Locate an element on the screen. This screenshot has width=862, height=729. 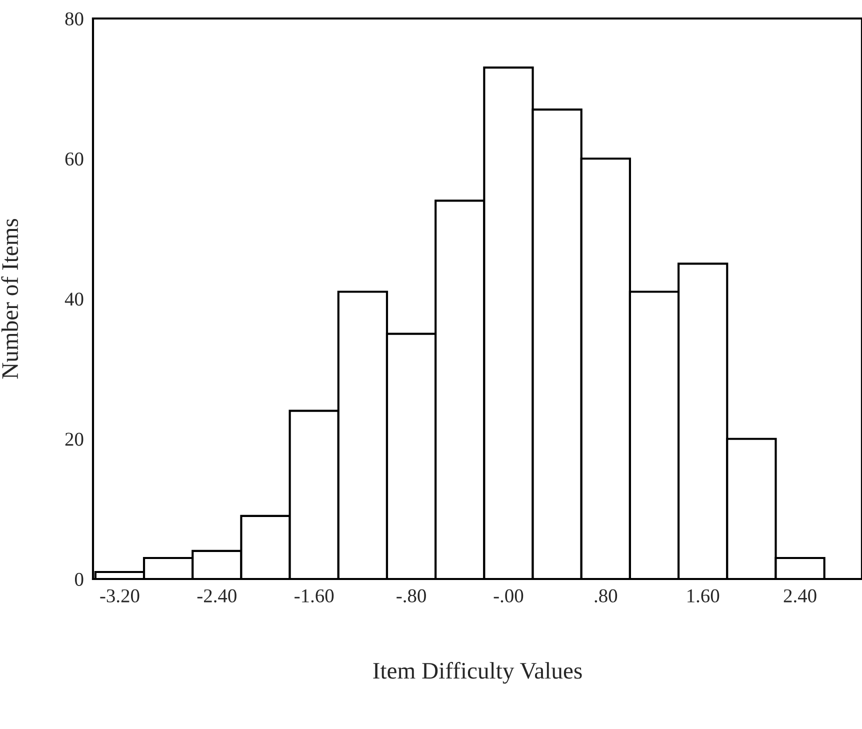
y-tick-label: 60 is located at coordinates (74, 159).